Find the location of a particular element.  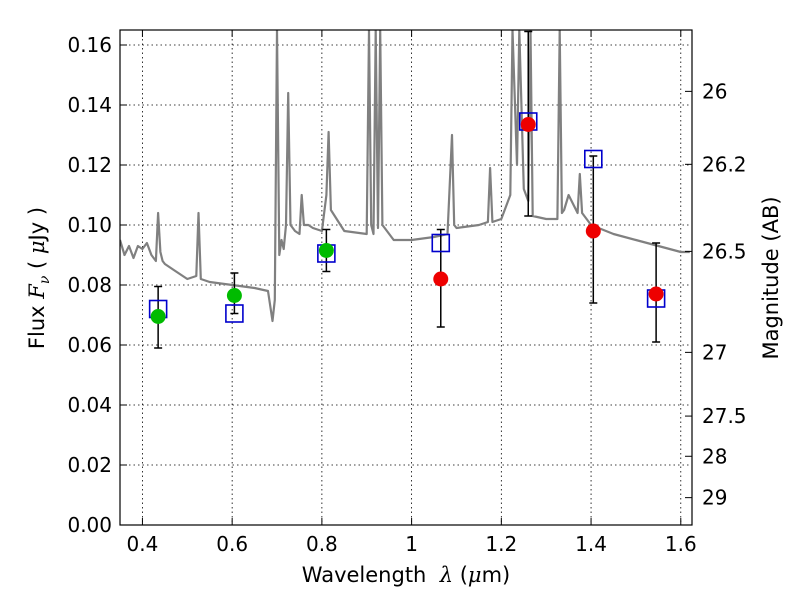

x-tick-label: 1.4 is located at coordinates (591, 544).